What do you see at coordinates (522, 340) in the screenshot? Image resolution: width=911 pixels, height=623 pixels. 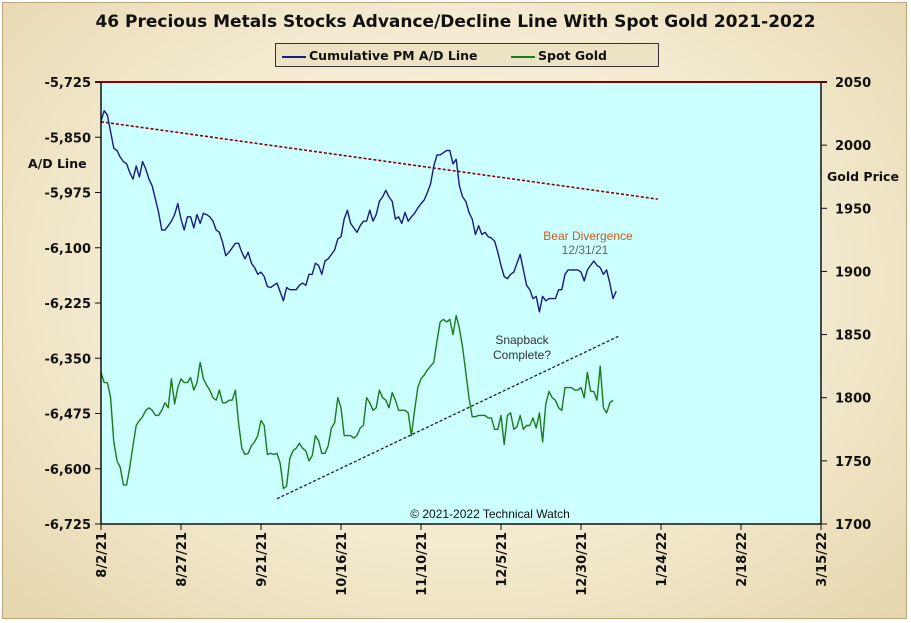 I see `annotation-snapback: Snapback` at bounding box center [522, 340].